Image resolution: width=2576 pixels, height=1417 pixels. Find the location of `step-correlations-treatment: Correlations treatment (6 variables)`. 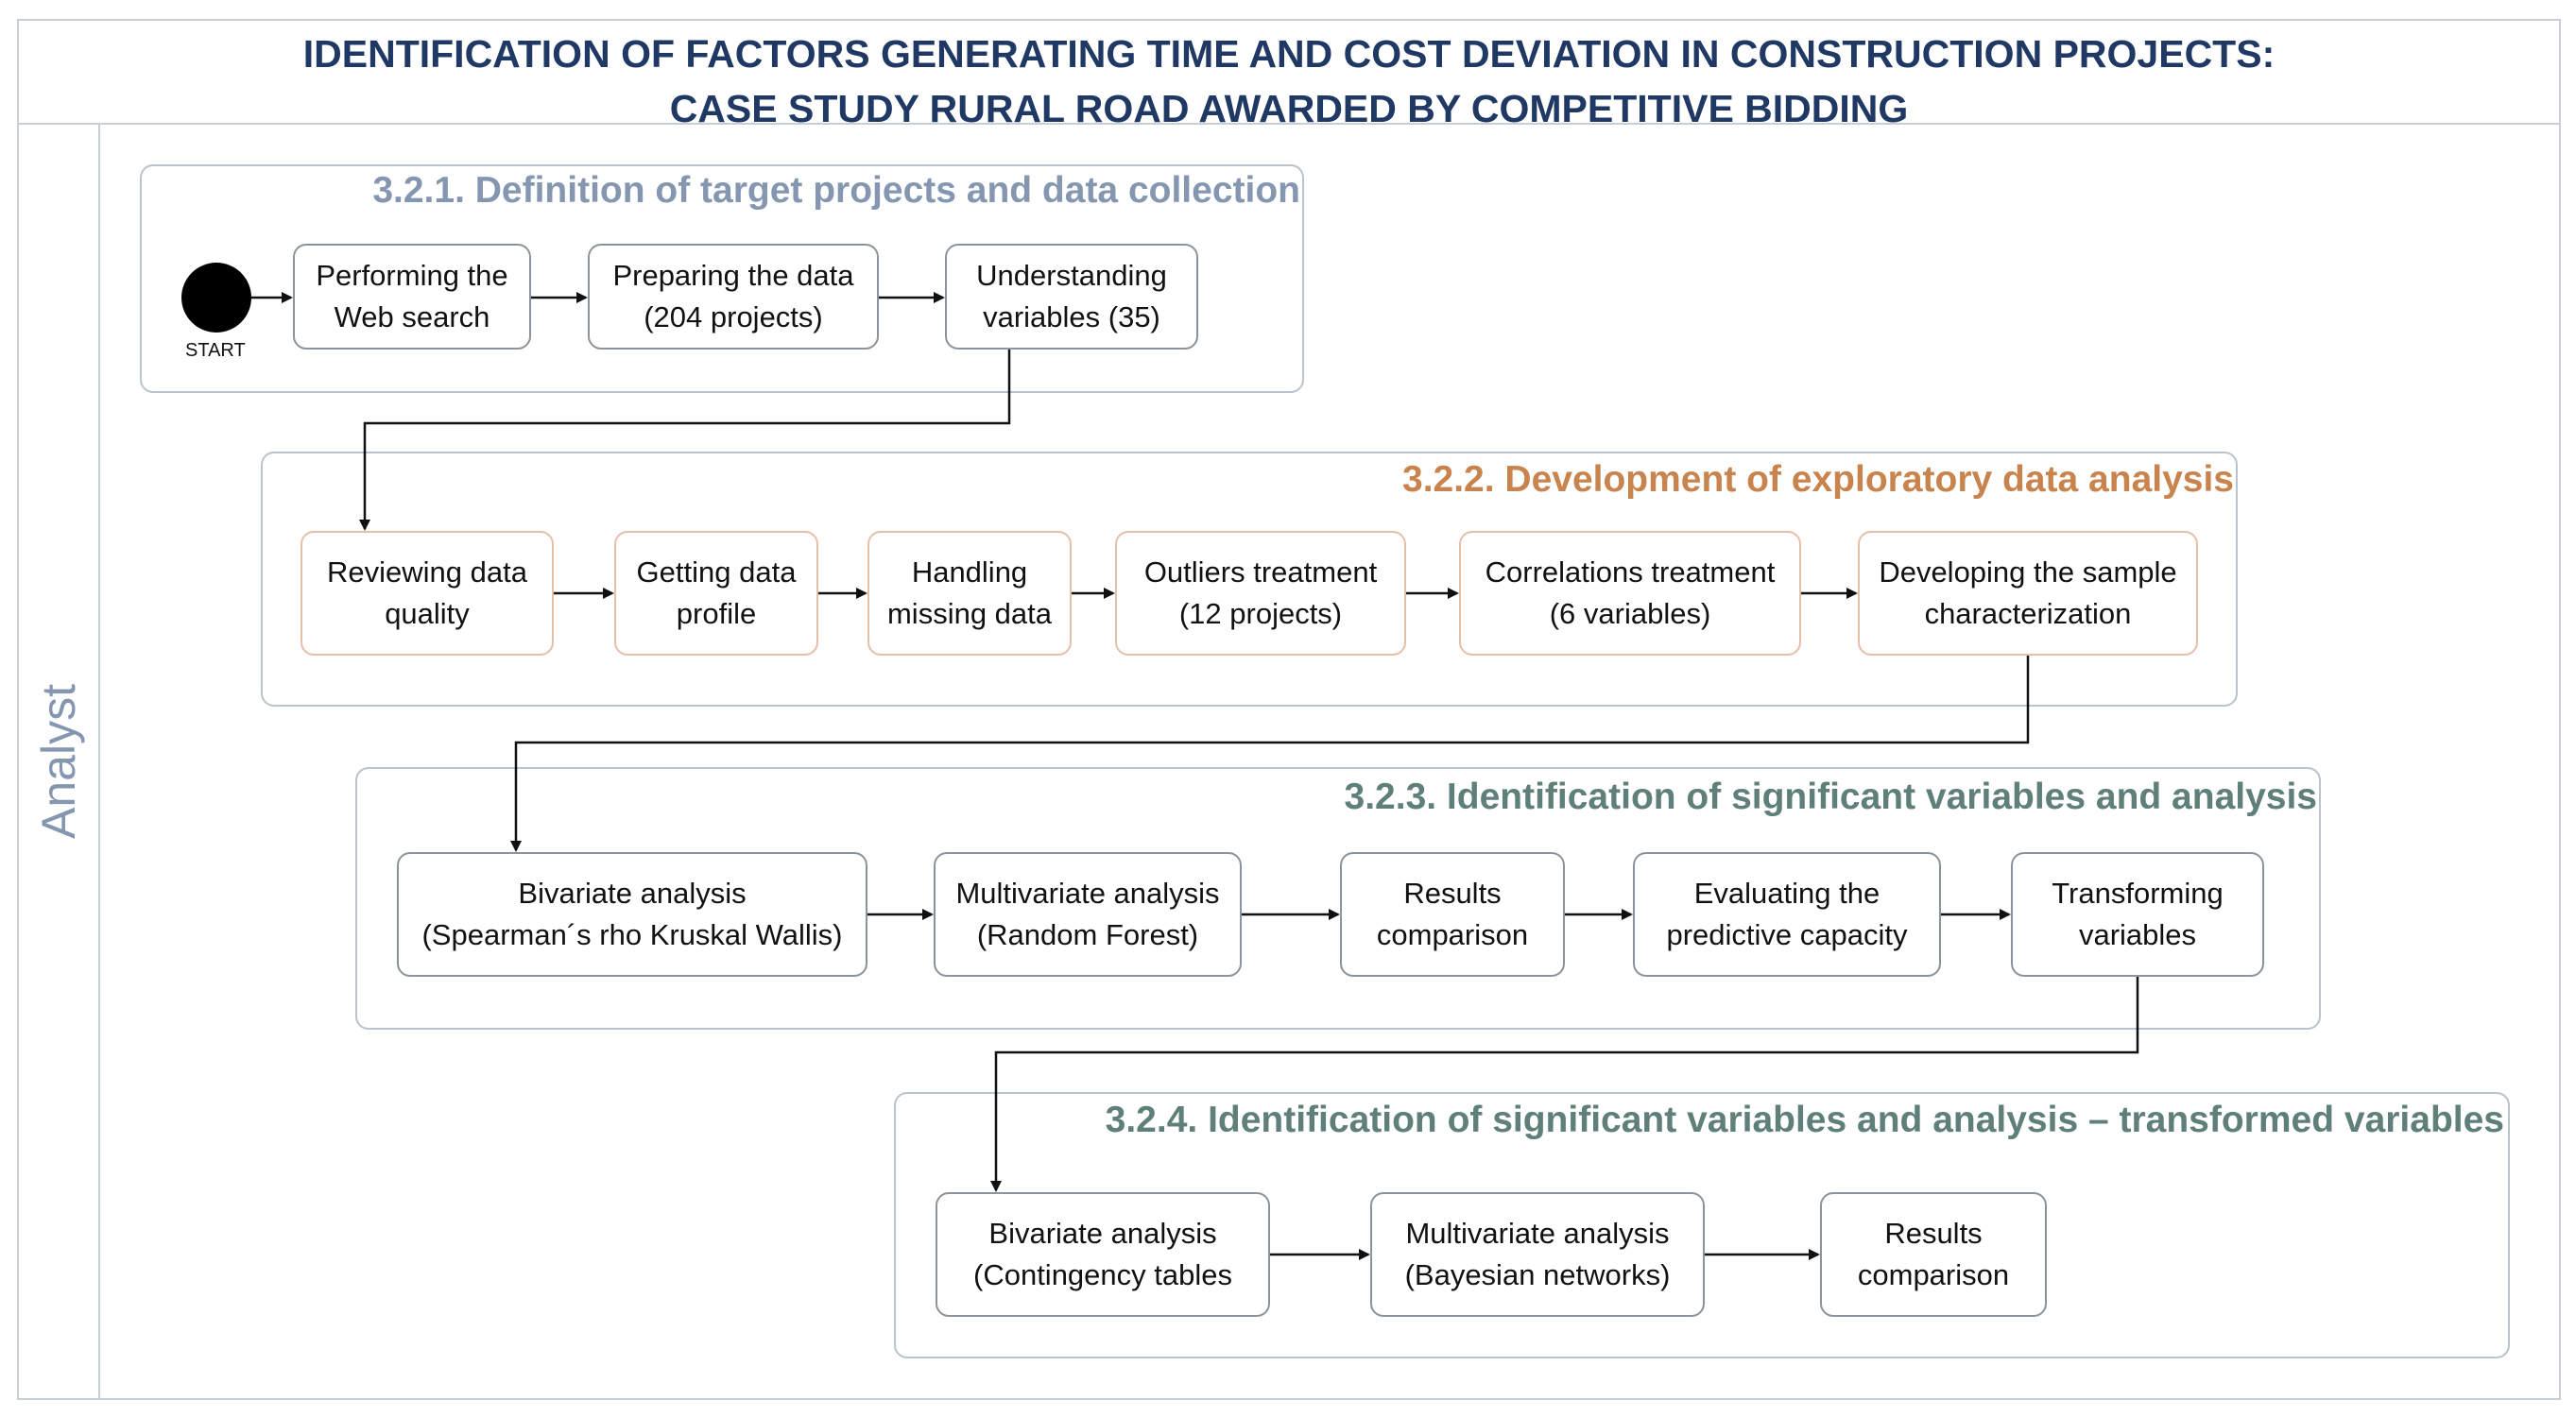

step-correlations-treatment: Correlations treatment (6 variables) is located at coordinates (1630, 593).